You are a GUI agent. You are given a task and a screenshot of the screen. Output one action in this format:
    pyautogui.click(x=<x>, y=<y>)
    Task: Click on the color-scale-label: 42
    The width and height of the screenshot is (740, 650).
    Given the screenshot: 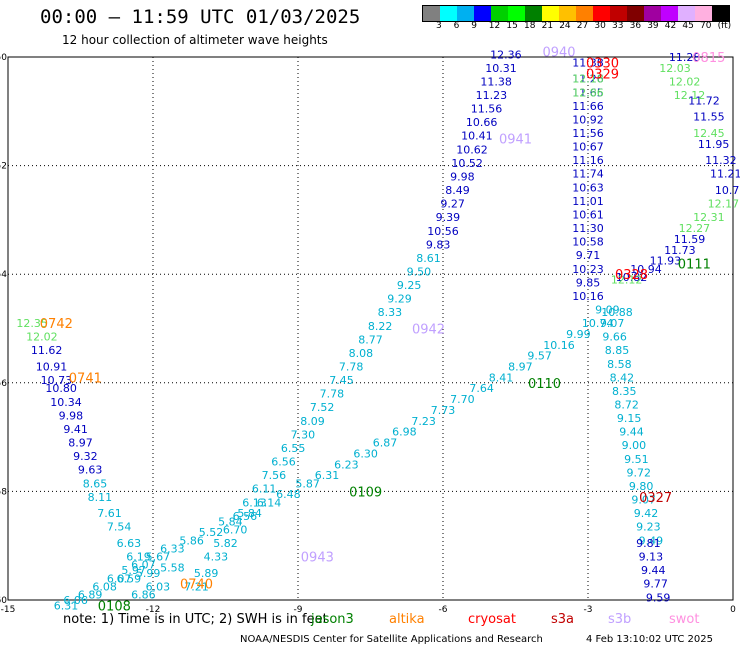 What is the action you would take?
    pyautogui.click(x=670, y=26)
    